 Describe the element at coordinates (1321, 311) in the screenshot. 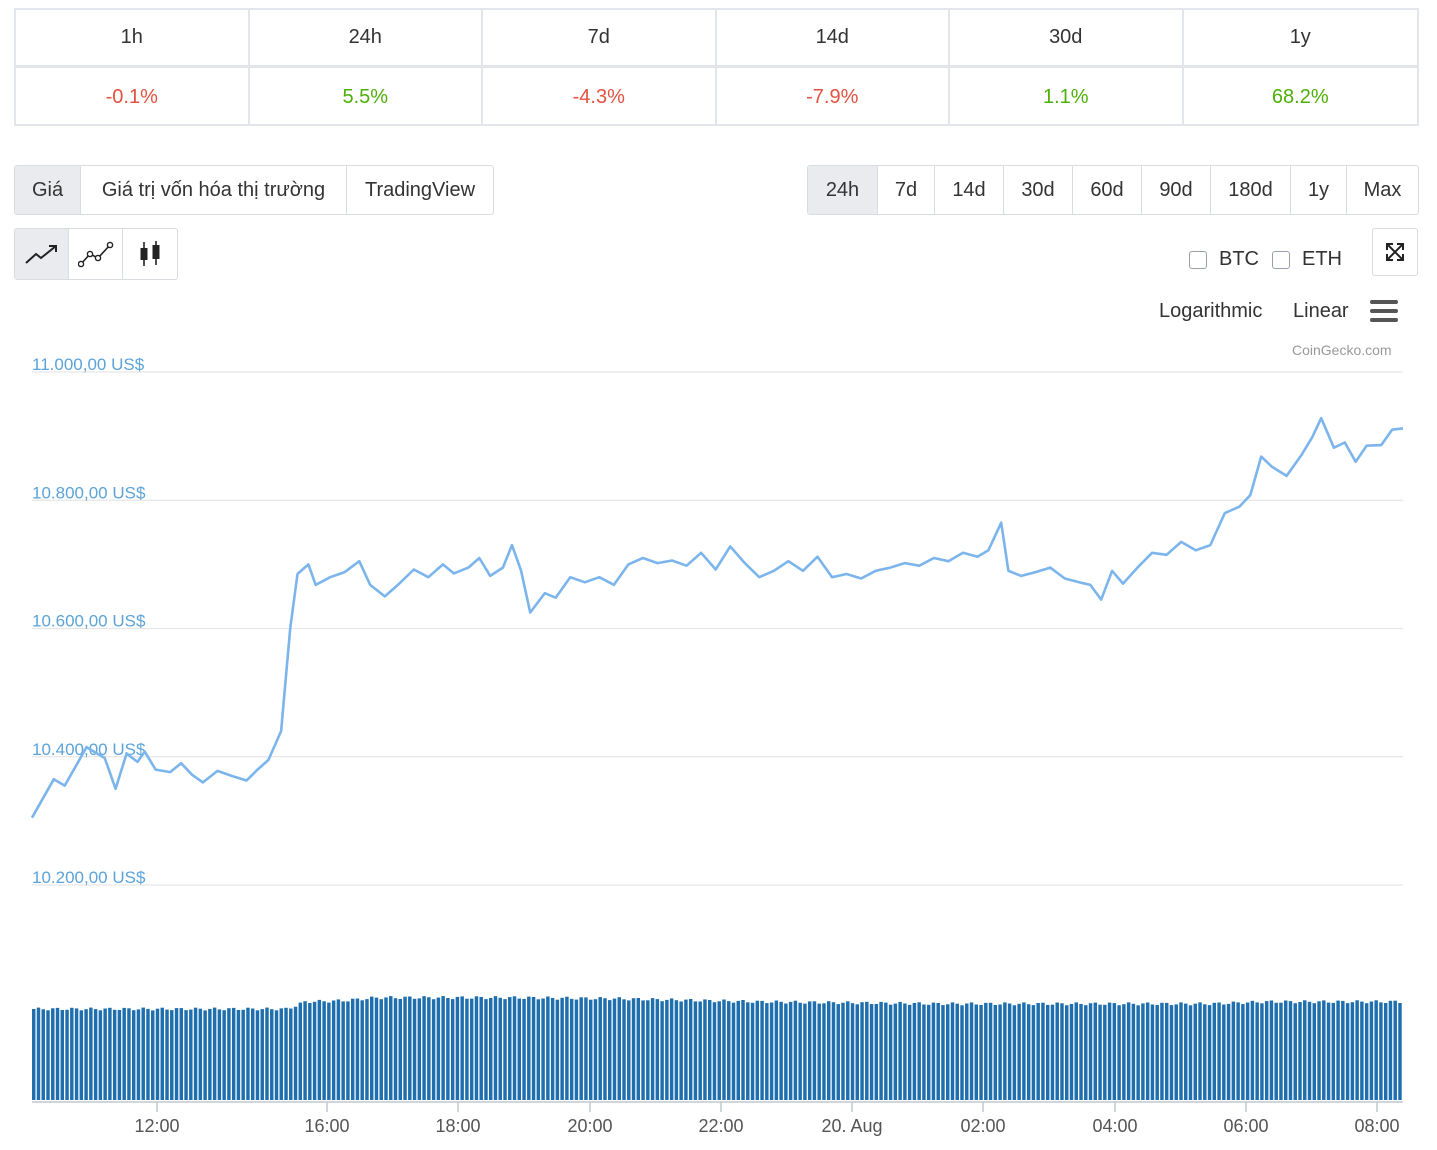

I see `linear-scale-button: Linear` at that location.